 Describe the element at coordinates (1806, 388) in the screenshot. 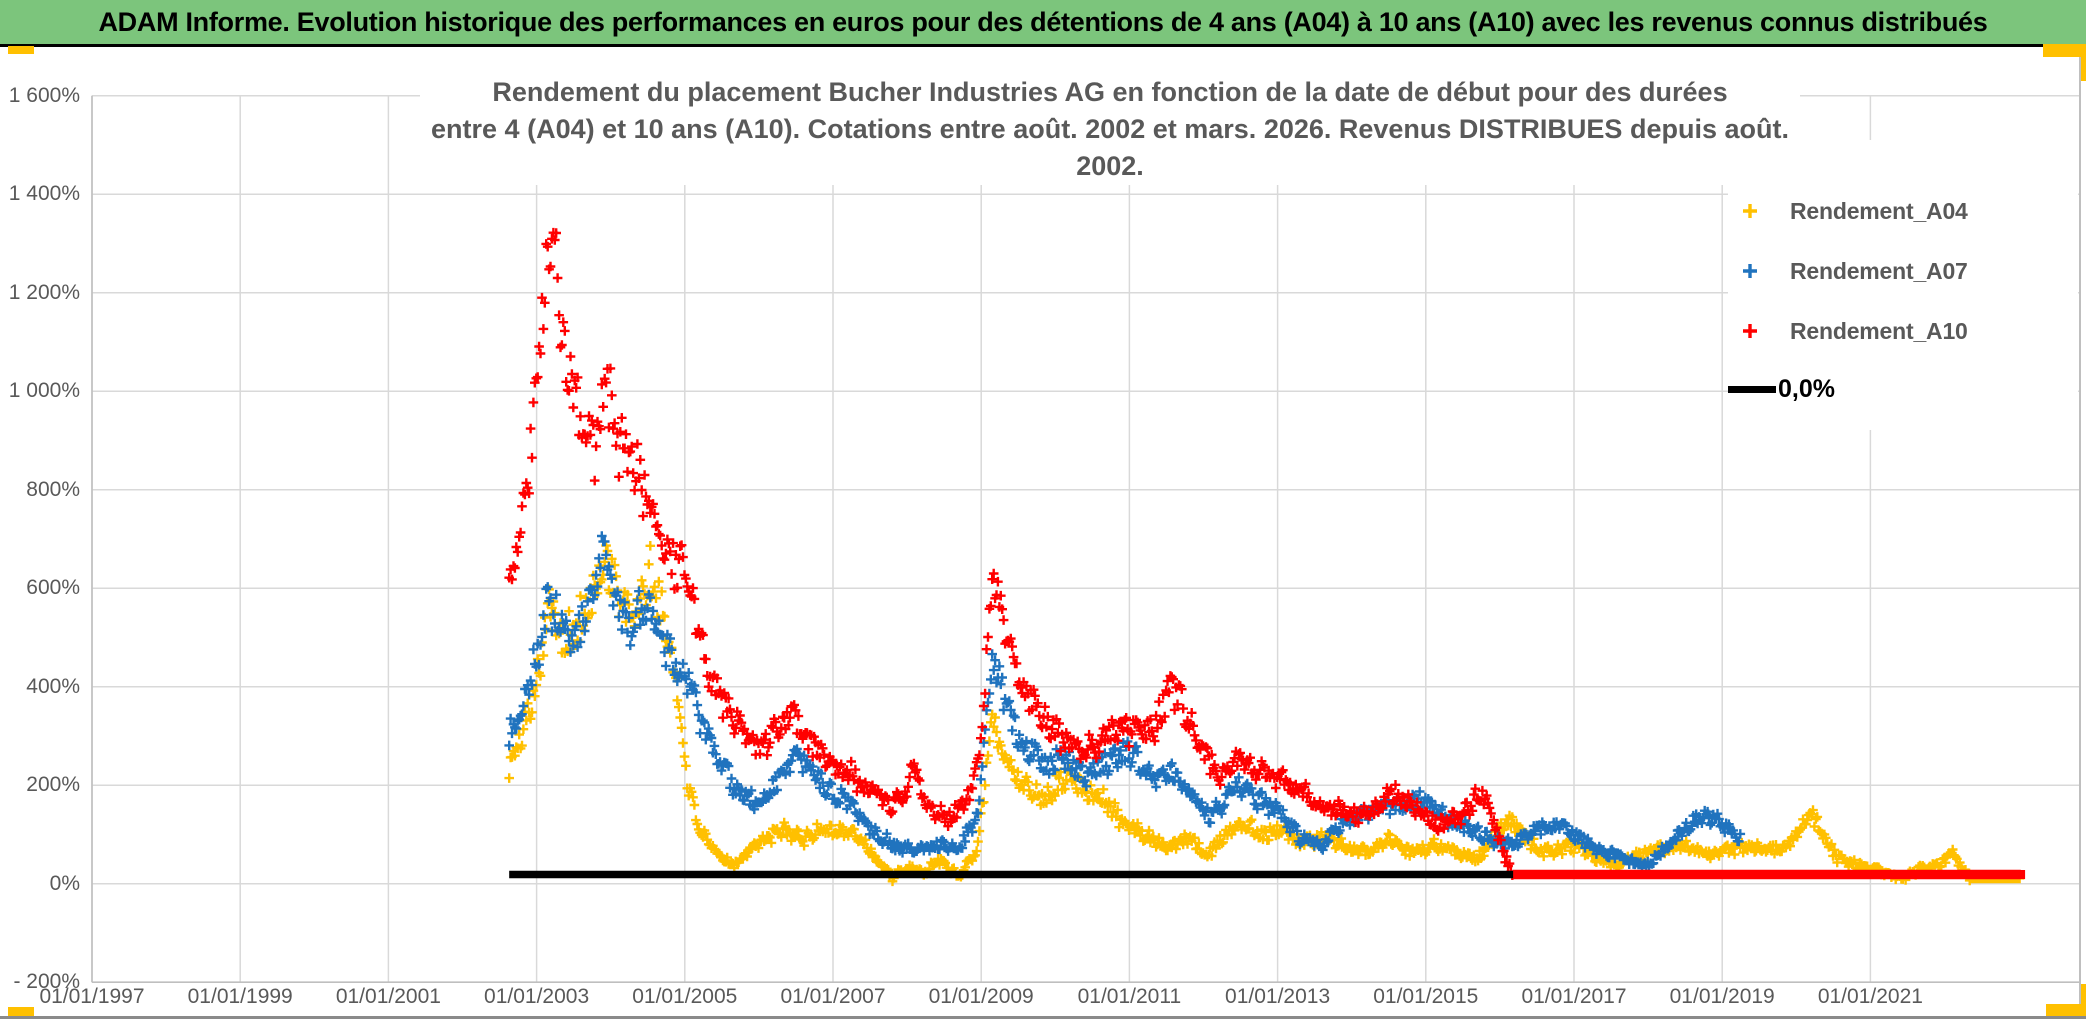

I see `legend-label: 0,0%` at that location.